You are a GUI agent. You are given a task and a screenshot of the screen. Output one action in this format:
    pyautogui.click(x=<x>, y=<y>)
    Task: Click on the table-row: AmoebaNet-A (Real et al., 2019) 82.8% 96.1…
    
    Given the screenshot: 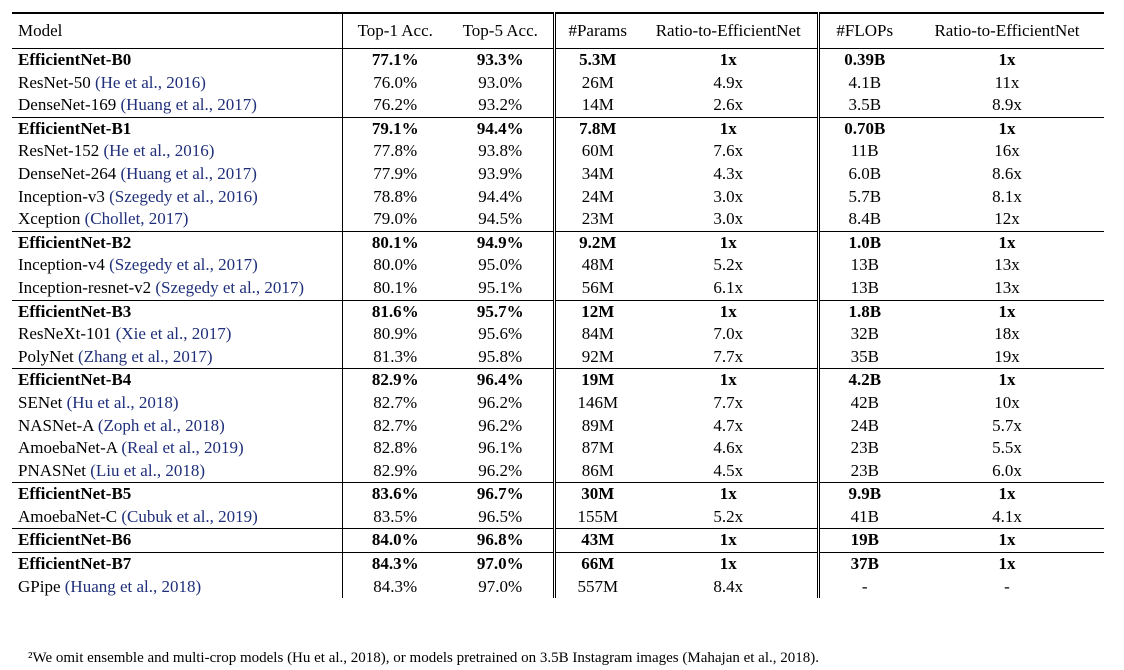 What is the action you would take?
    pyautogui.click(x=558, y=448)
    